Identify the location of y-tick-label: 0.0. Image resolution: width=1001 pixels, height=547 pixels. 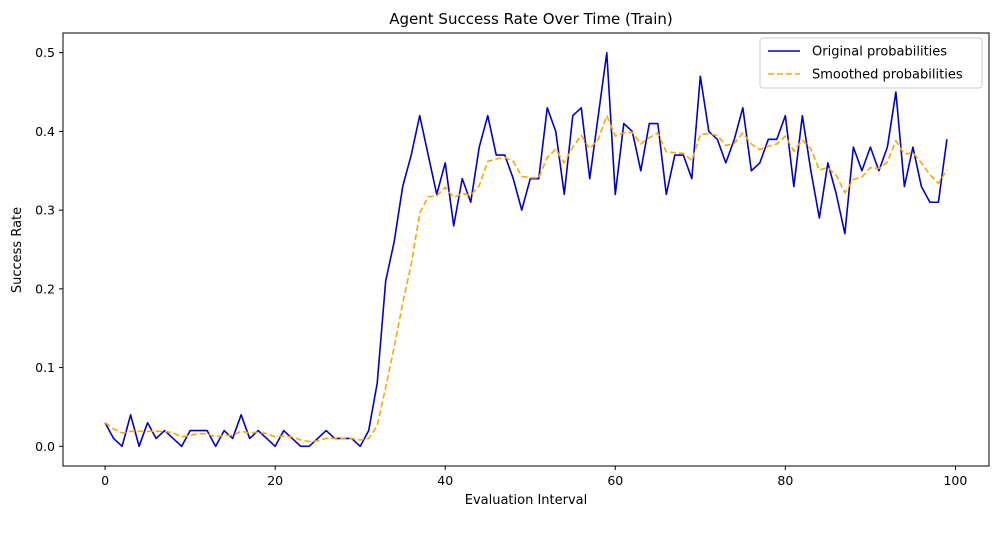
(45, 446).